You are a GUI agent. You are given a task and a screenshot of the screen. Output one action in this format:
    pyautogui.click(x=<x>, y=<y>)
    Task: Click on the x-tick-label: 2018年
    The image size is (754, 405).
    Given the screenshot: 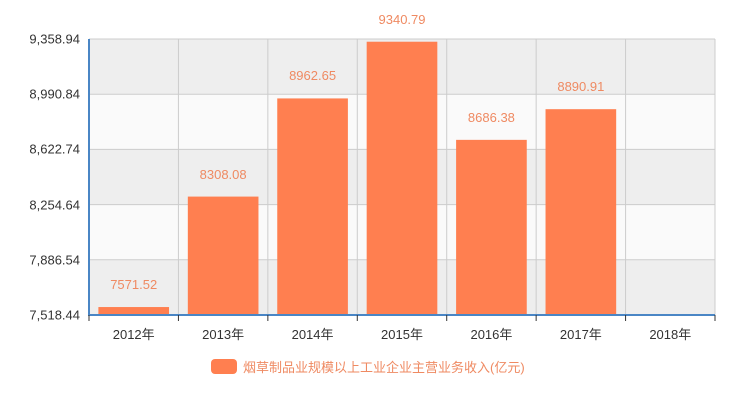 What is the action you would take?
    pyautogui.click(x=670, y=334)
    